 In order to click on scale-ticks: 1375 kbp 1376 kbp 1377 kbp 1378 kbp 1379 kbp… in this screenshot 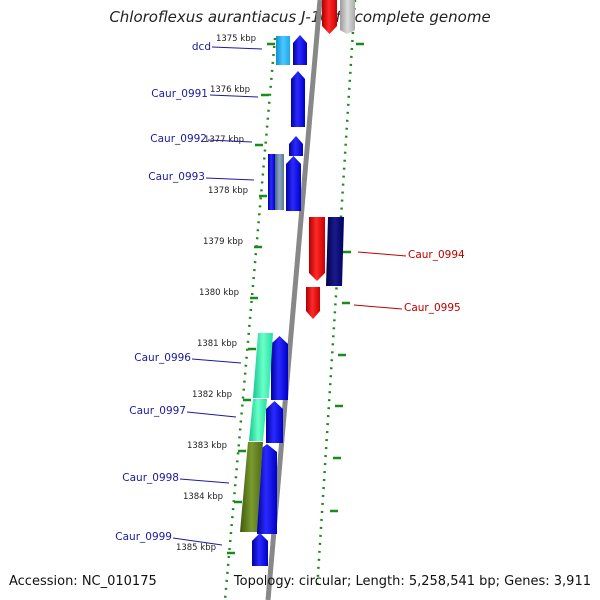, I will do `click(225, 294)`.